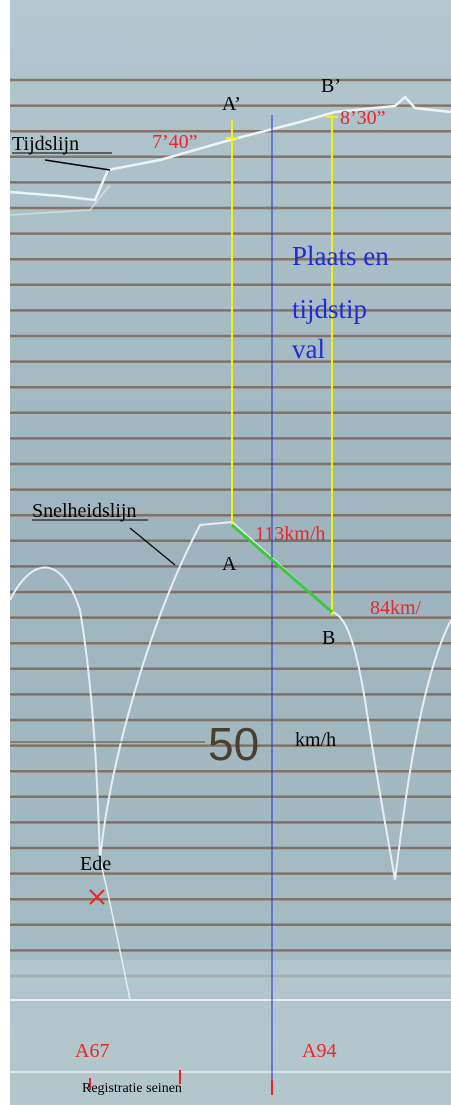  What do you see at coordinates (5, 552) in the screenshot?
I see `left-margin` at bounding box center [5, 552].